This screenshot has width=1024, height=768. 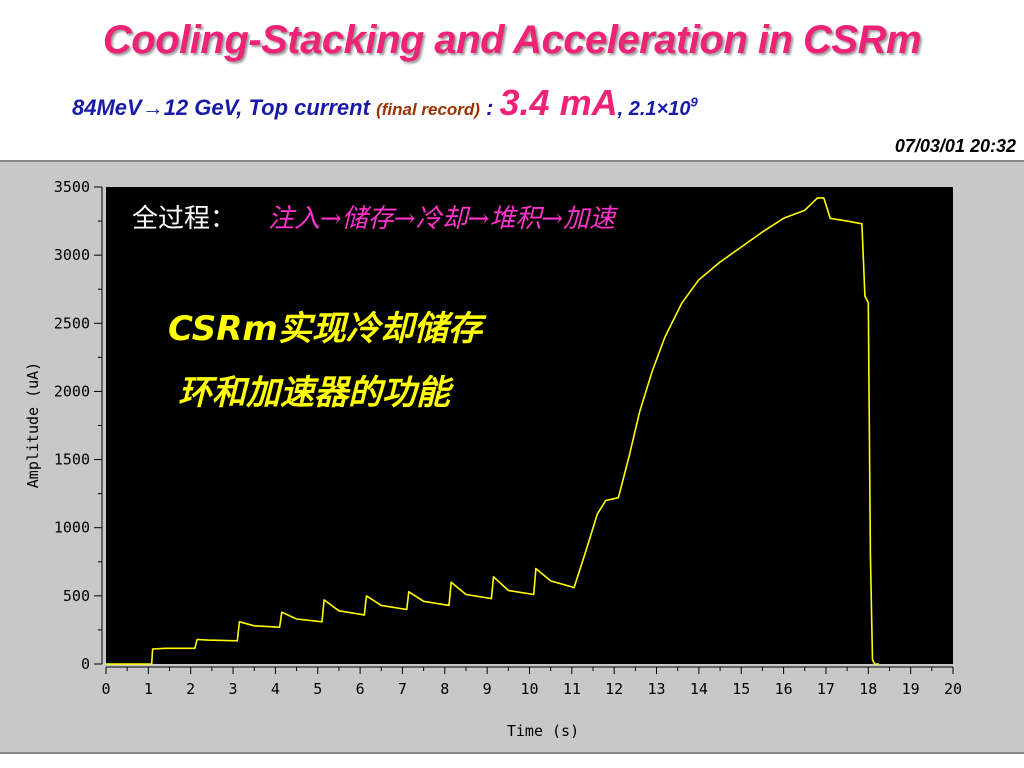 What do you see at coordinates (558, 102) in the screenshot?
I see `subtitle-top-current: 3.4 mA` at bounding box center [558, 102].